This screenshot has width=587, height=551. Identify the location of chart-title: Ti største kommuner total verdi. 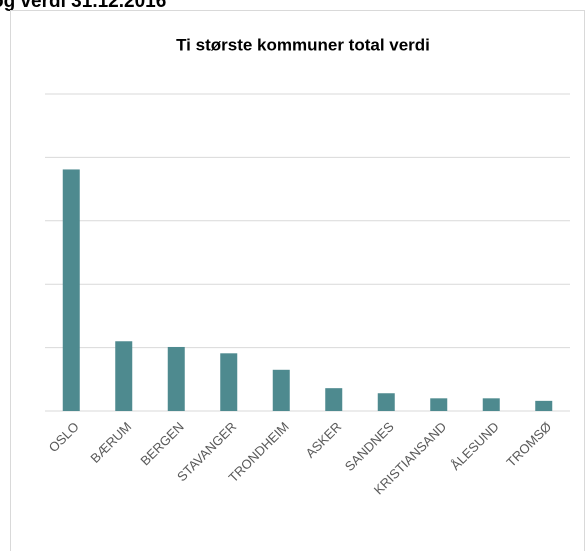
(303, 44).